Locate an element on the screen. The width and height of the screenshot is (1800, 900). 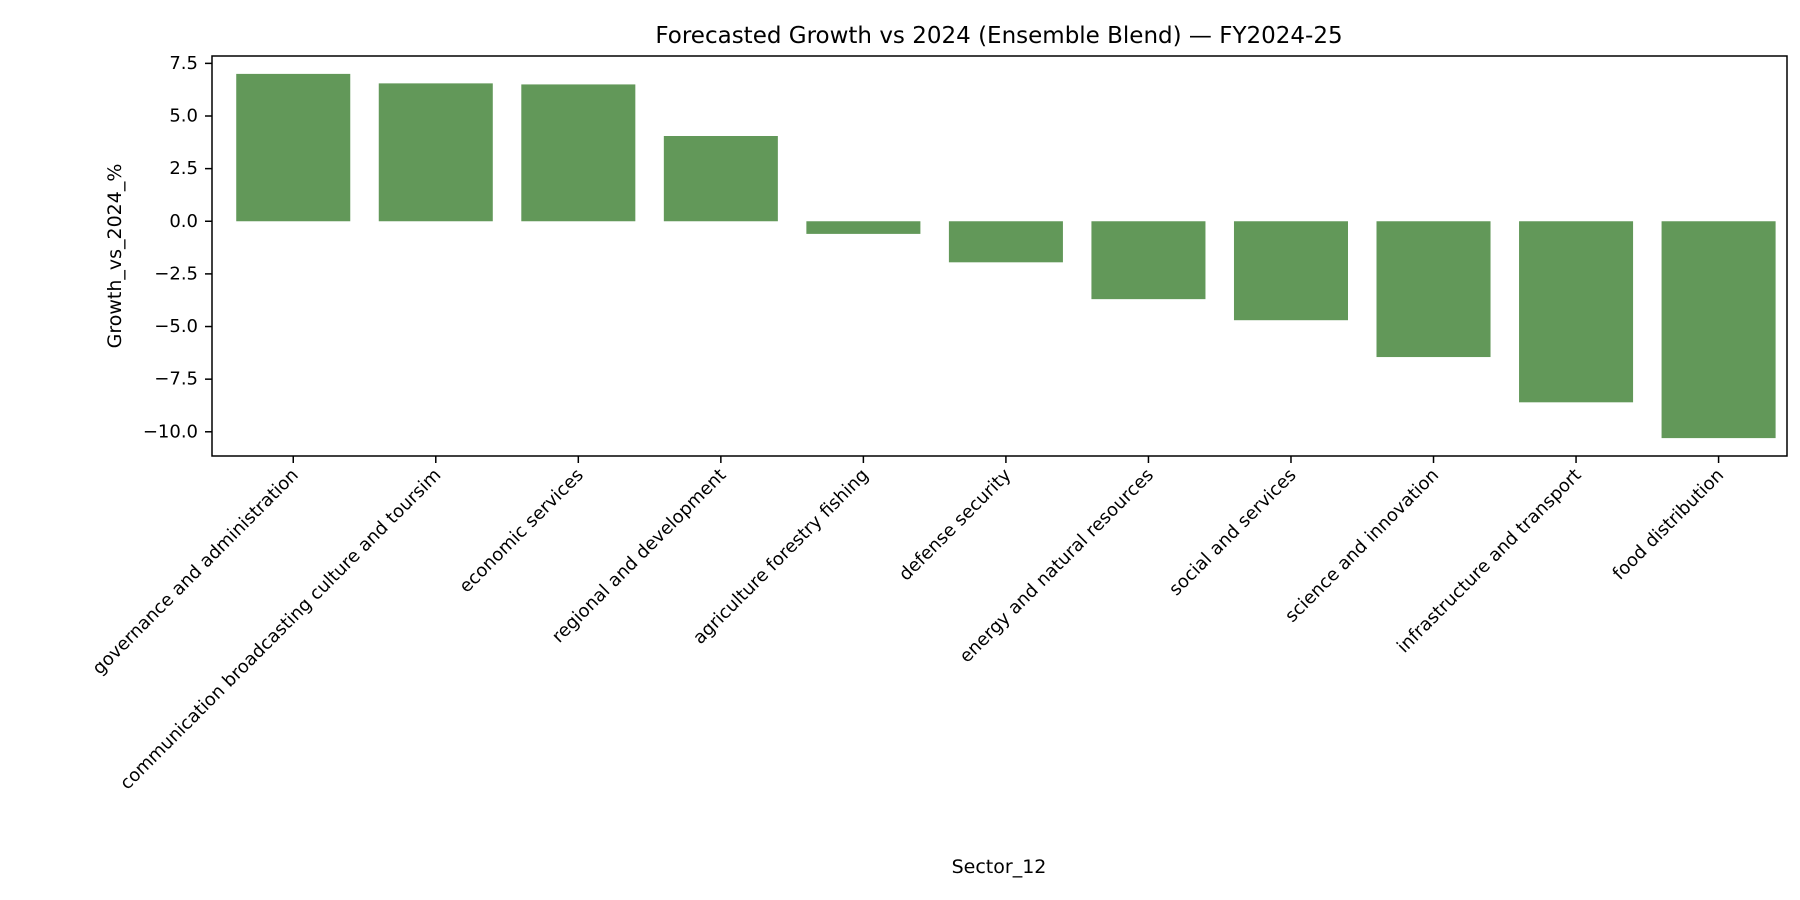
y-tick-label: −2.5 is located at coordinates (176, 273).